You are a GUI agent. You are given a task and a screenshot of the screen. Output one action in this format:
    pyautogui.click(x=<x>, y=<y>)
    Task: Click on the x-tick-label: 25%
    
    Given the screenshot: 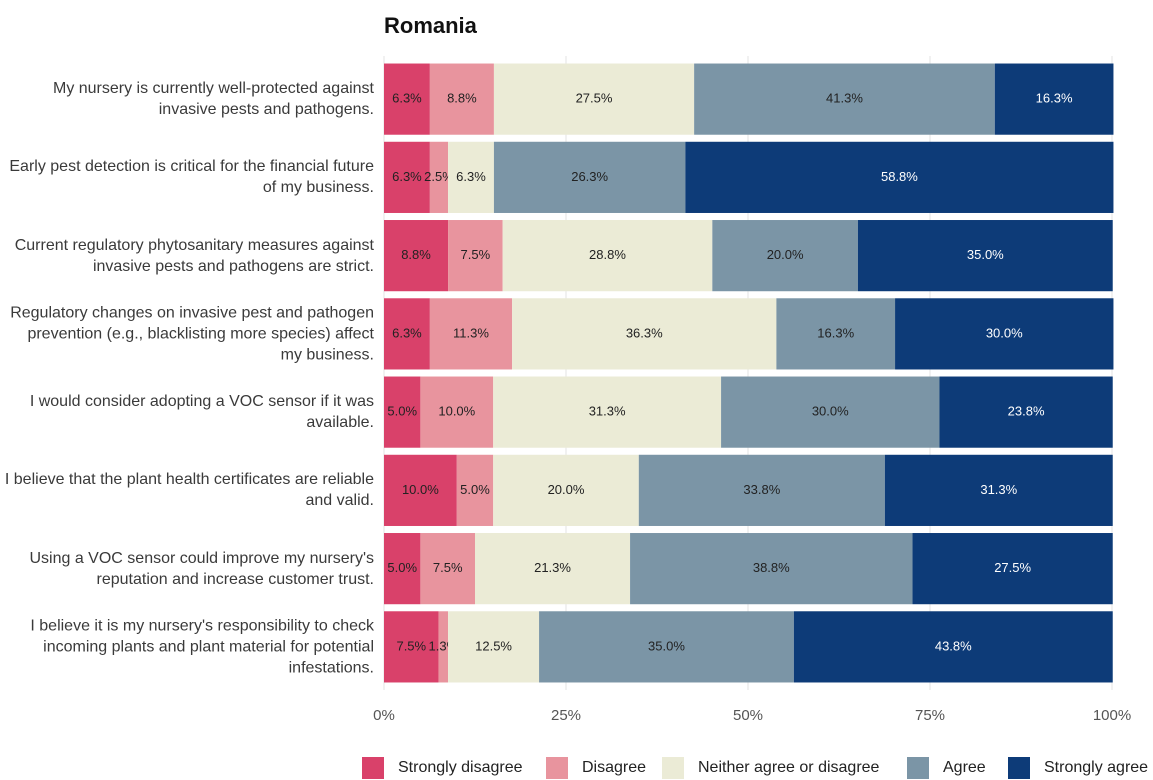 What is the action you would take?
    pyautogui.click(x=566, y=715)
    